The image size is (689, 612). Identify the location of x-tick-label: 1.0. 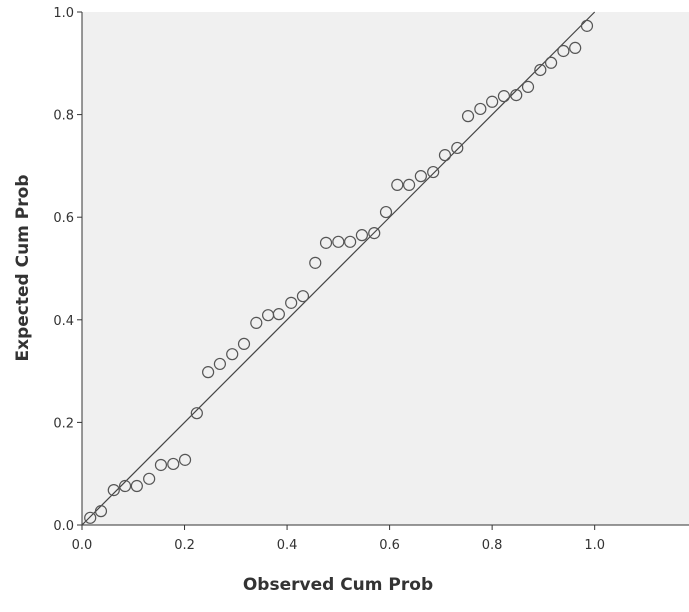
(594, 545).